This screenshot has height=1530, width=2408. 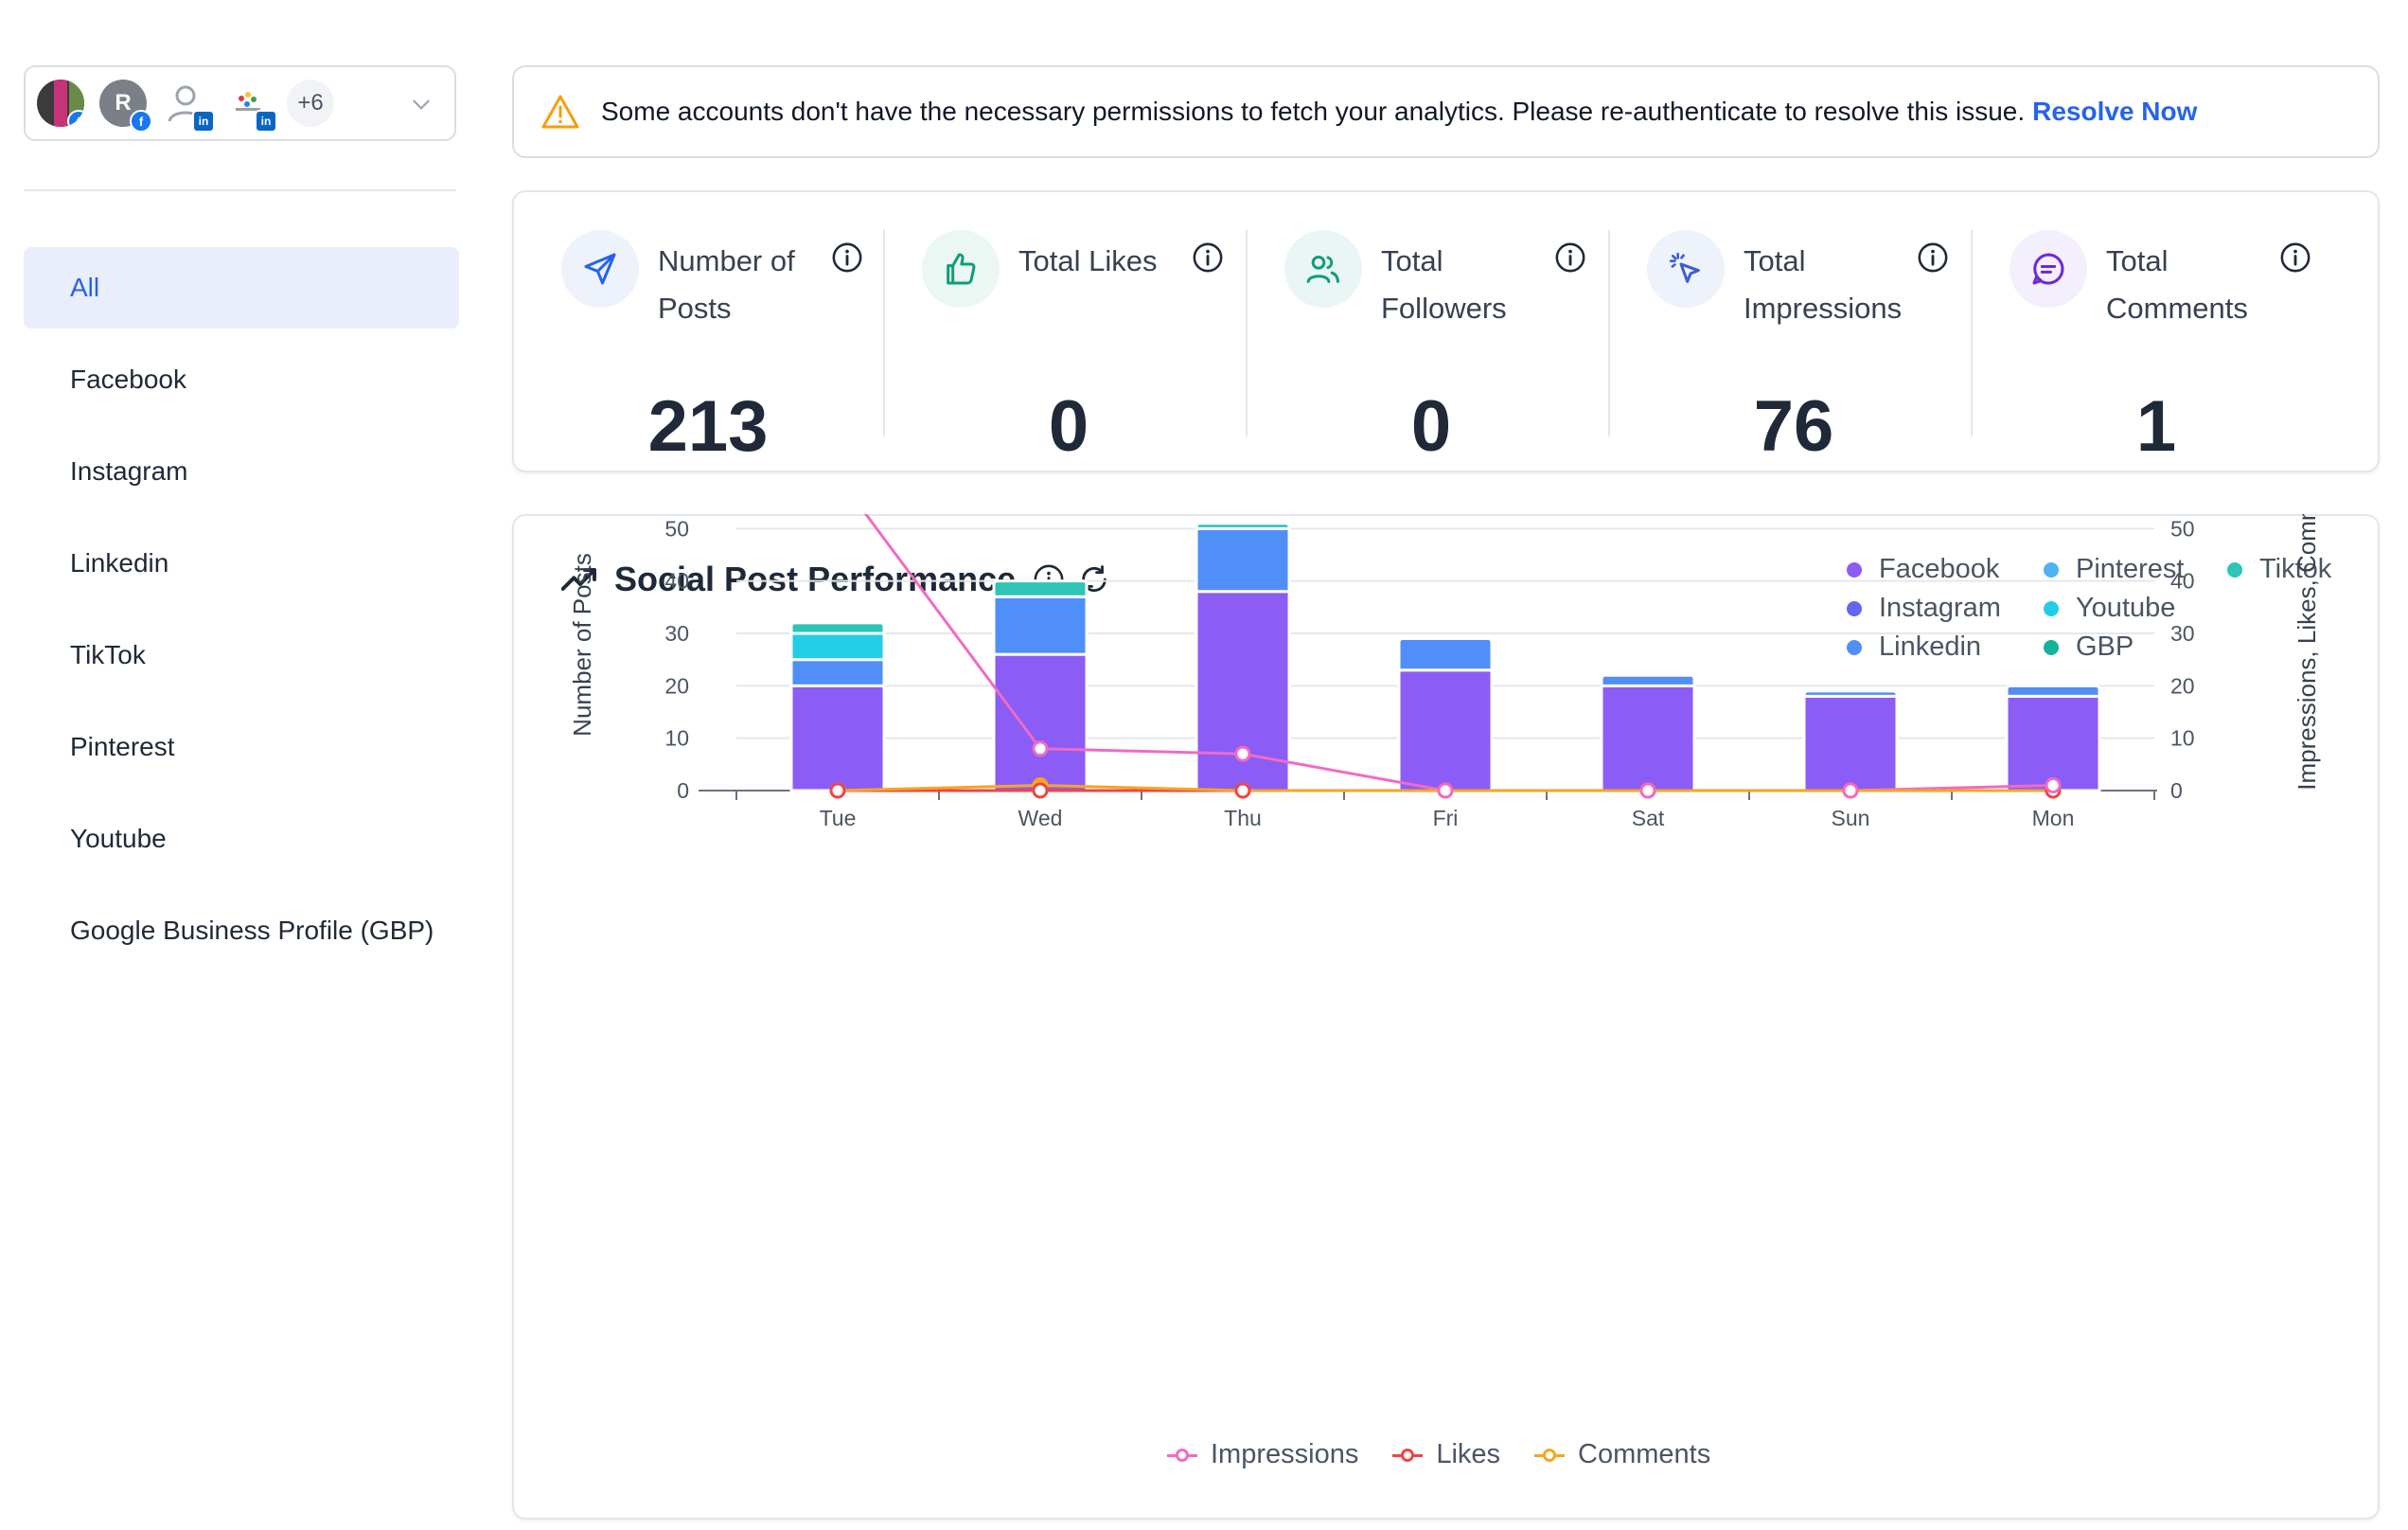 What do you see at coordinates (1939, 569) in the screenshot?
I see `legend-label: Facebook` at bounding box center [1939, 569].